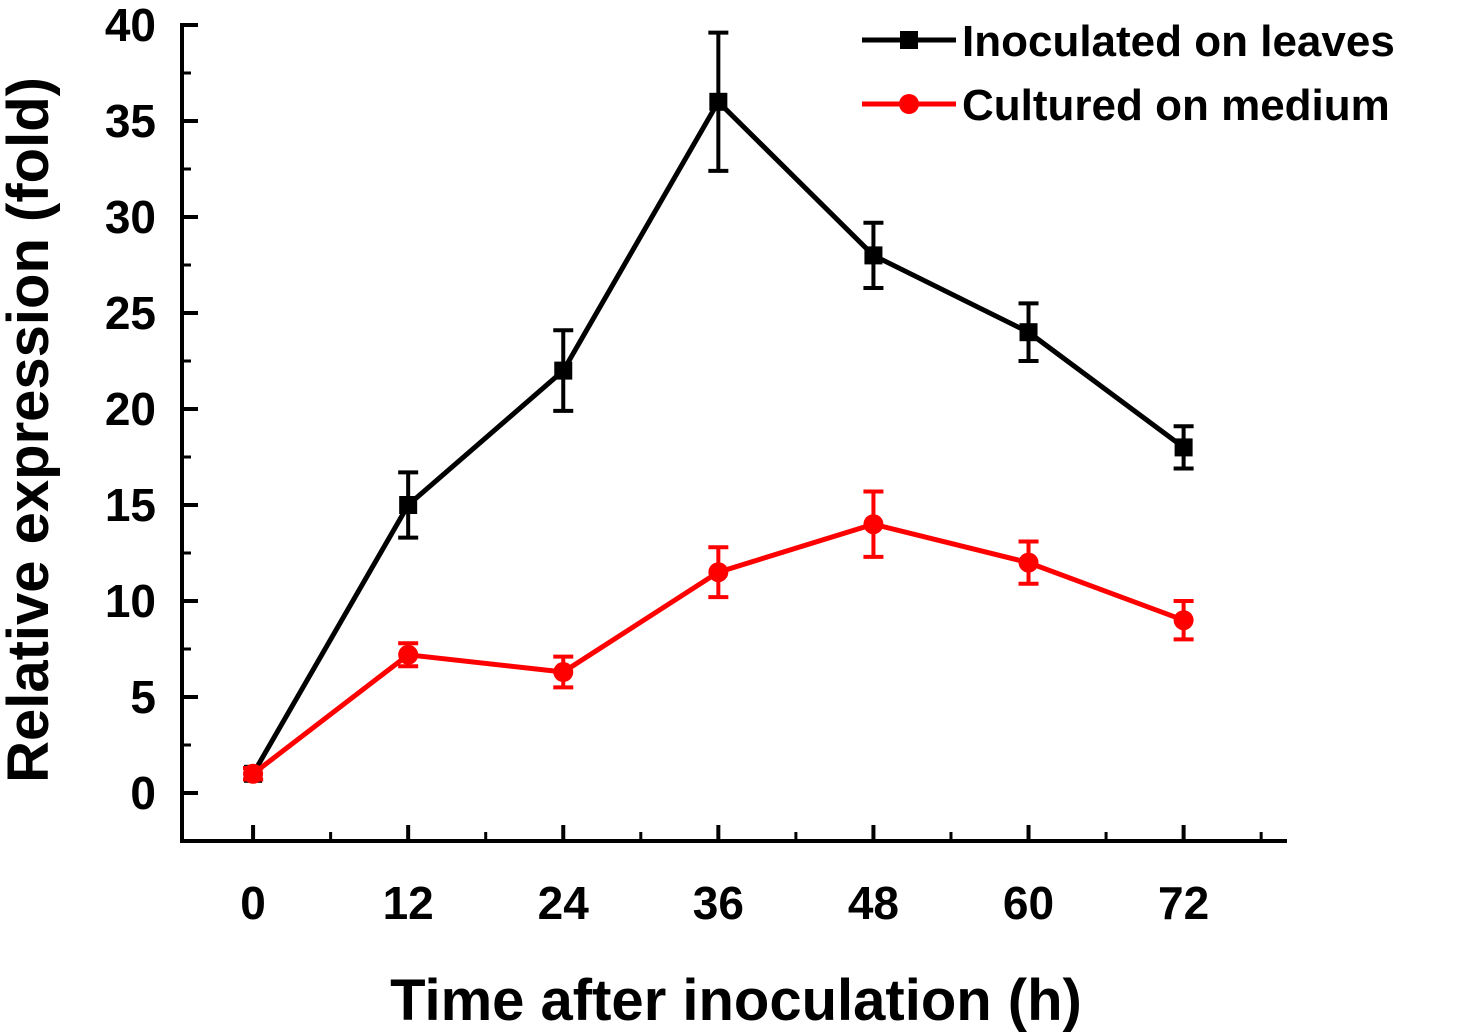 The width and height of the screenshot is (1476, 1033). What do you see at coordinates (408, 903) in the screenshot?
I see `x-tick-label: 12` at bounding box center [408, 903].